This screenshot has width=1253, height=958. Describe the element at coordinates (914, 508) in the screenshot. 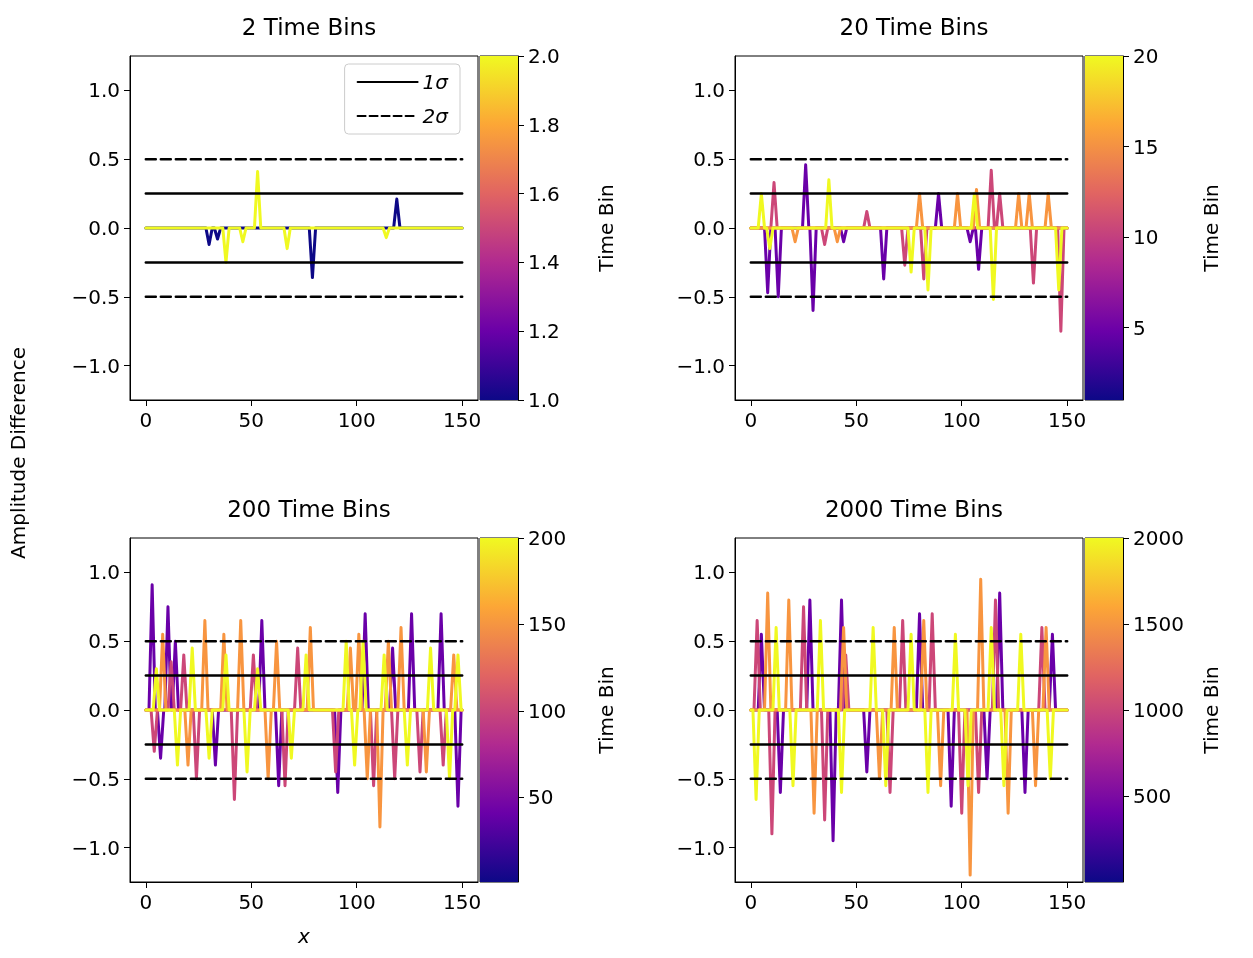

I see `chart-title: 2000 Time Bins` at that location.